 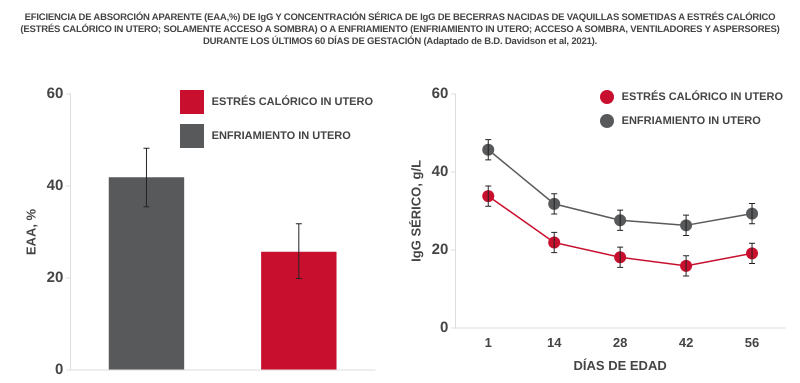 I want to click on x-tick-label: 56, so click(x=752, y=342).